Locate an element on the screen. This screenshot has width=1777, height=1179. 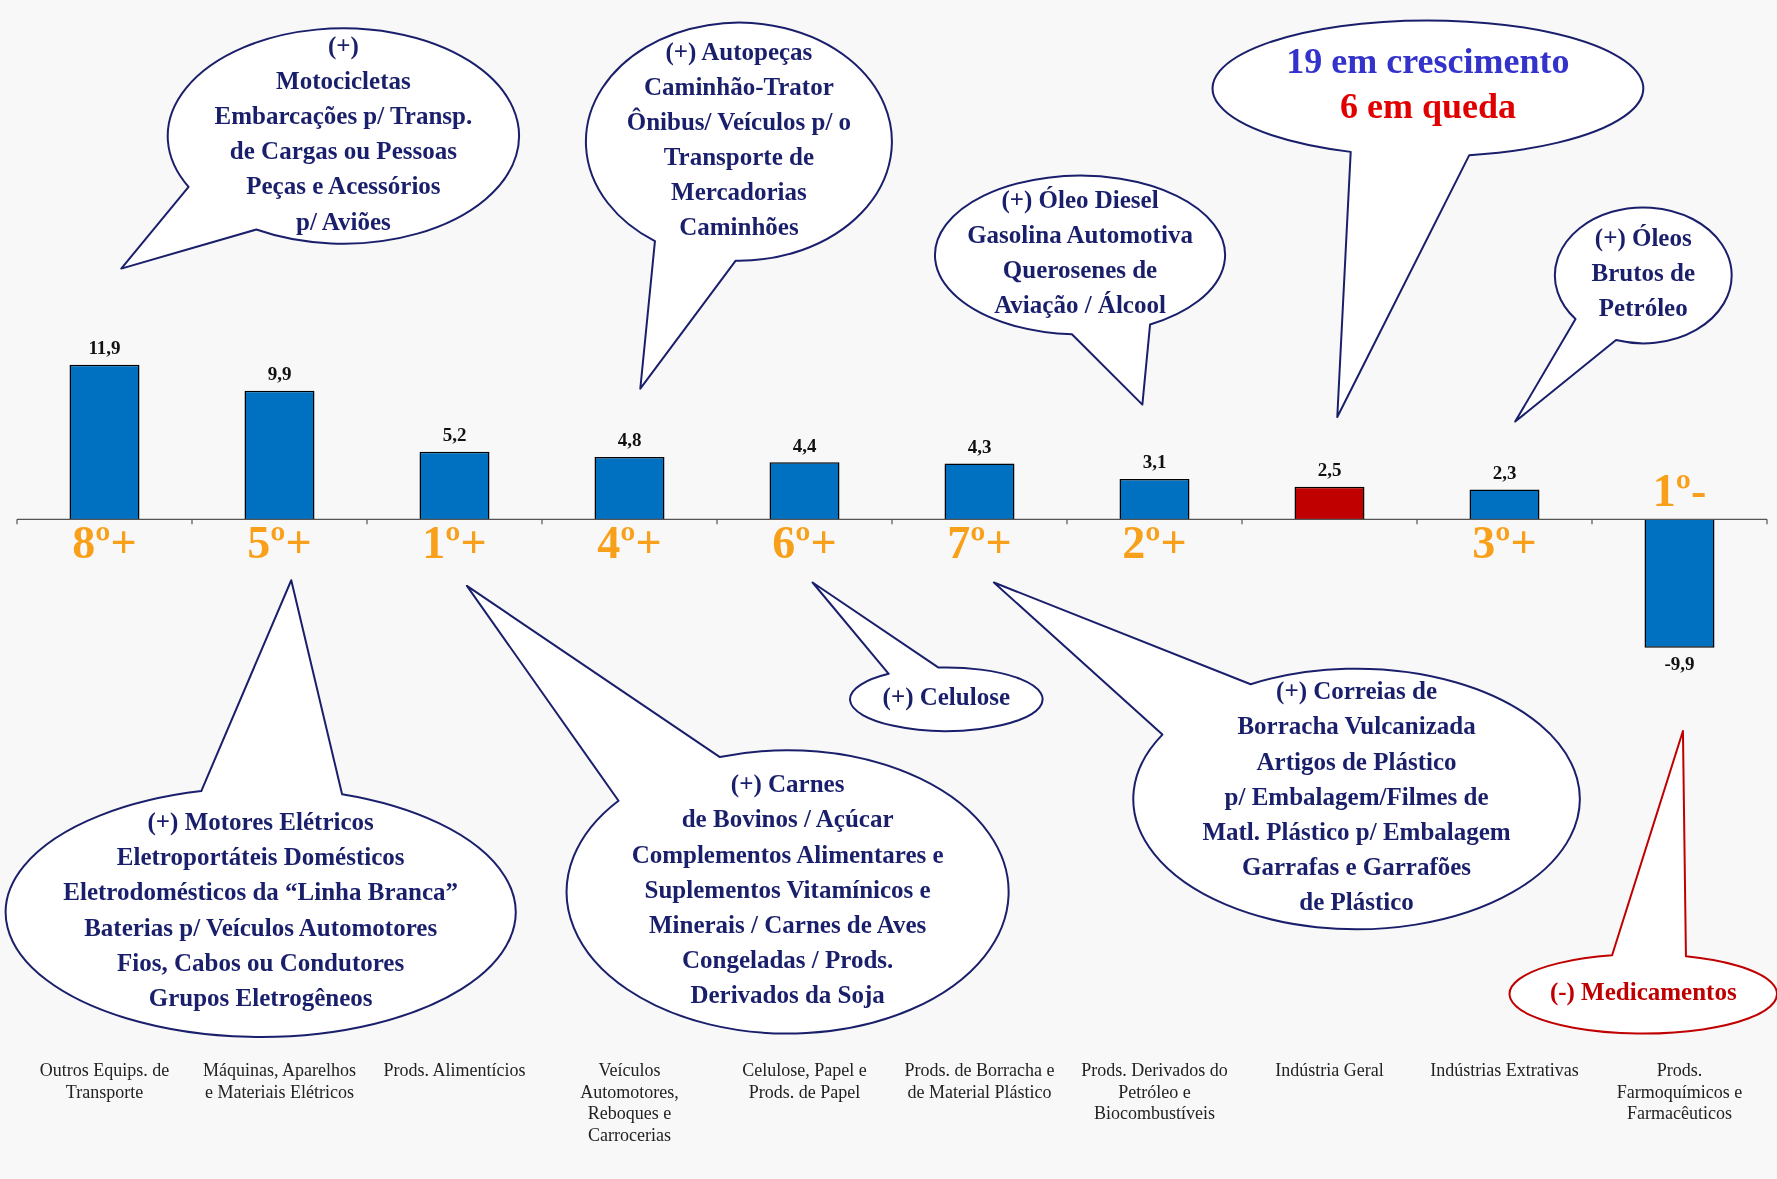
data-label: 4,4 is located at coordinates (804, 445).